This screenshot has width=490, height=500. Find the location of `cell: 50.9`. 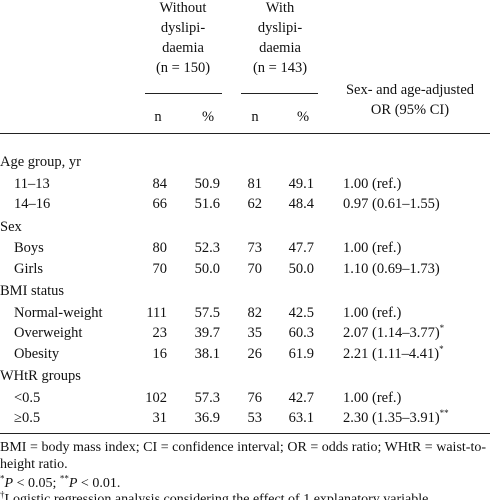

cell: 50.9 is located at coordinates (207, 183).